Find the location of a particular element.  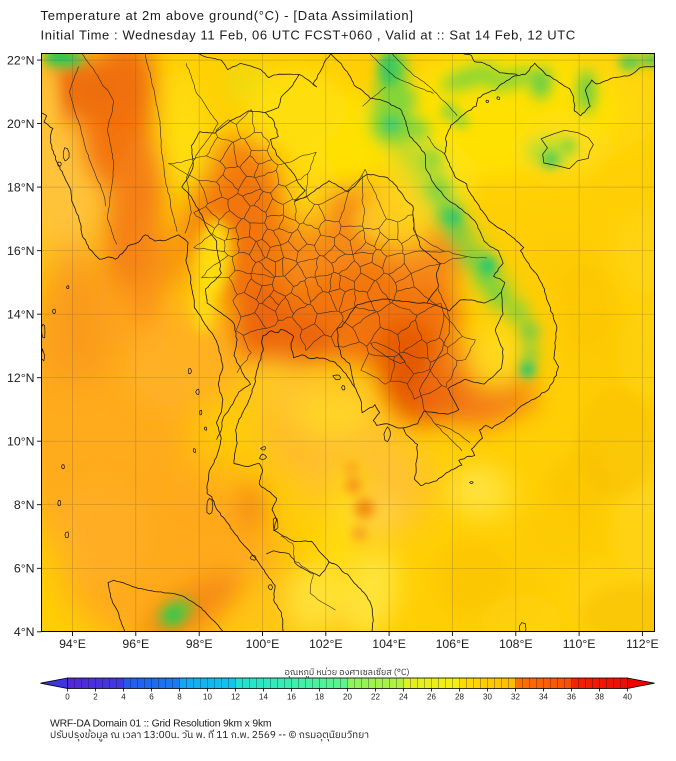

svg-text: 12 is located at coordinates (235, 697).